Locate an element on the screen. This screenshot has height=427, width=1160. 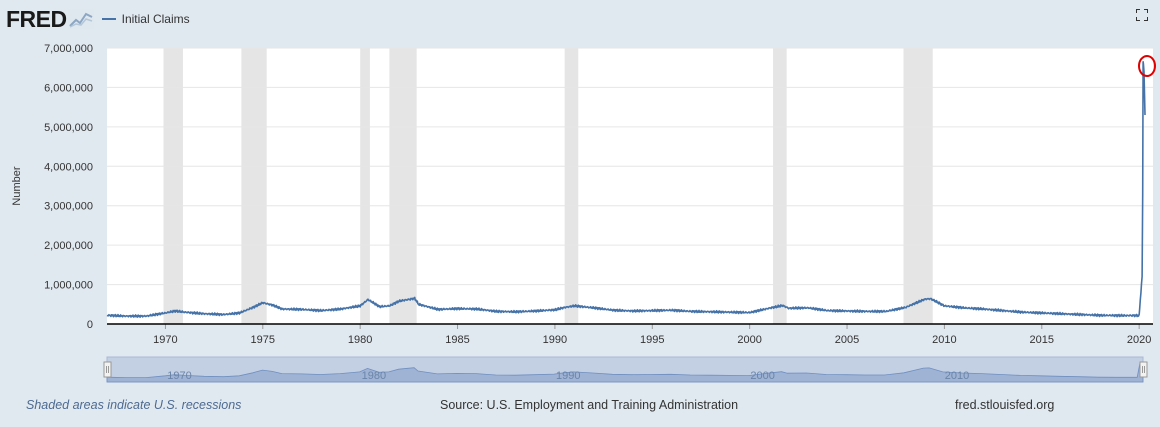
peak-annotation-circle is located at coordinates (1147, 66).